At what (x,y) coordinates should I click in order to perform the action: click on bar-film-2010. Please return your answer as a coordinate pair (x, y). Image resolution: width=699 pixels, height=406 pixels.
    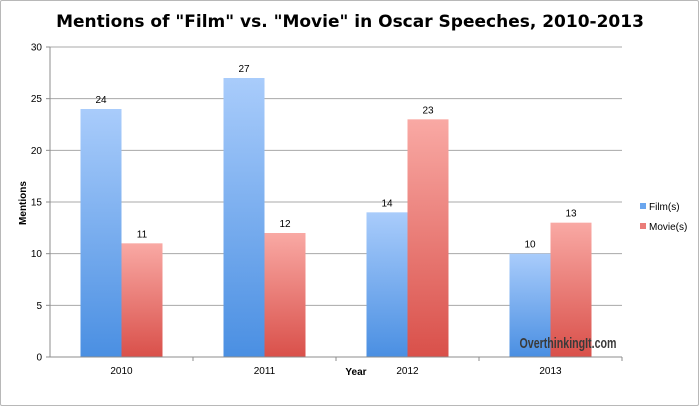
    Looking at the image, I should click on (101, 233).